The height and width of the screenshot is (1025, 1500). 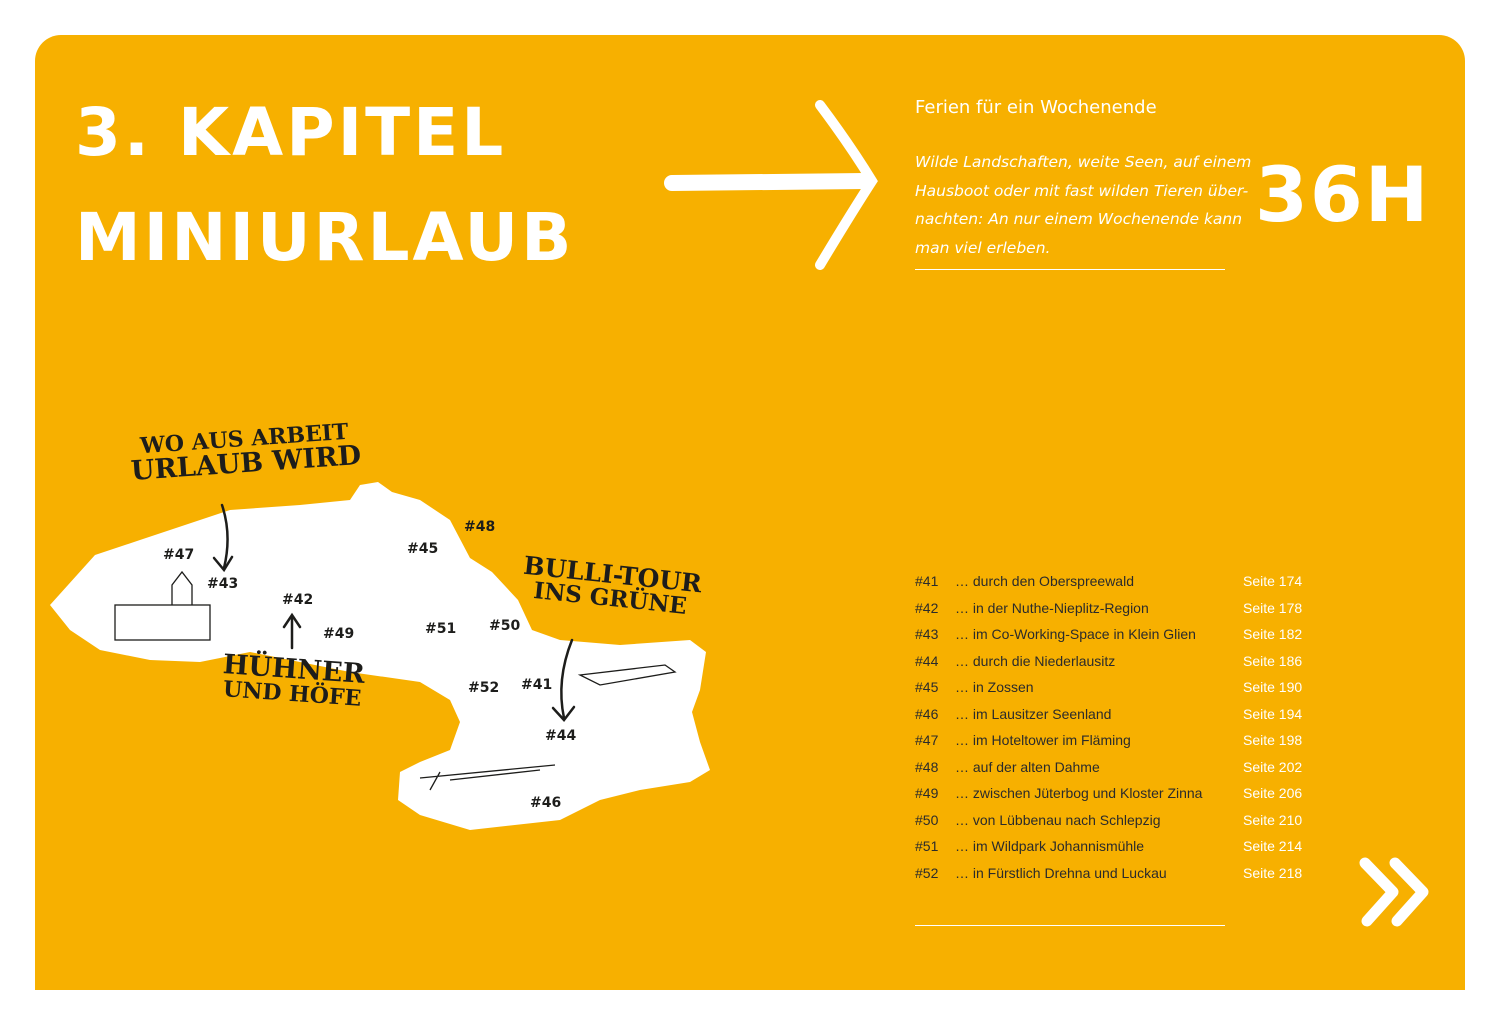 I want to click on badge: 36H, so click(x=1343, y=194).